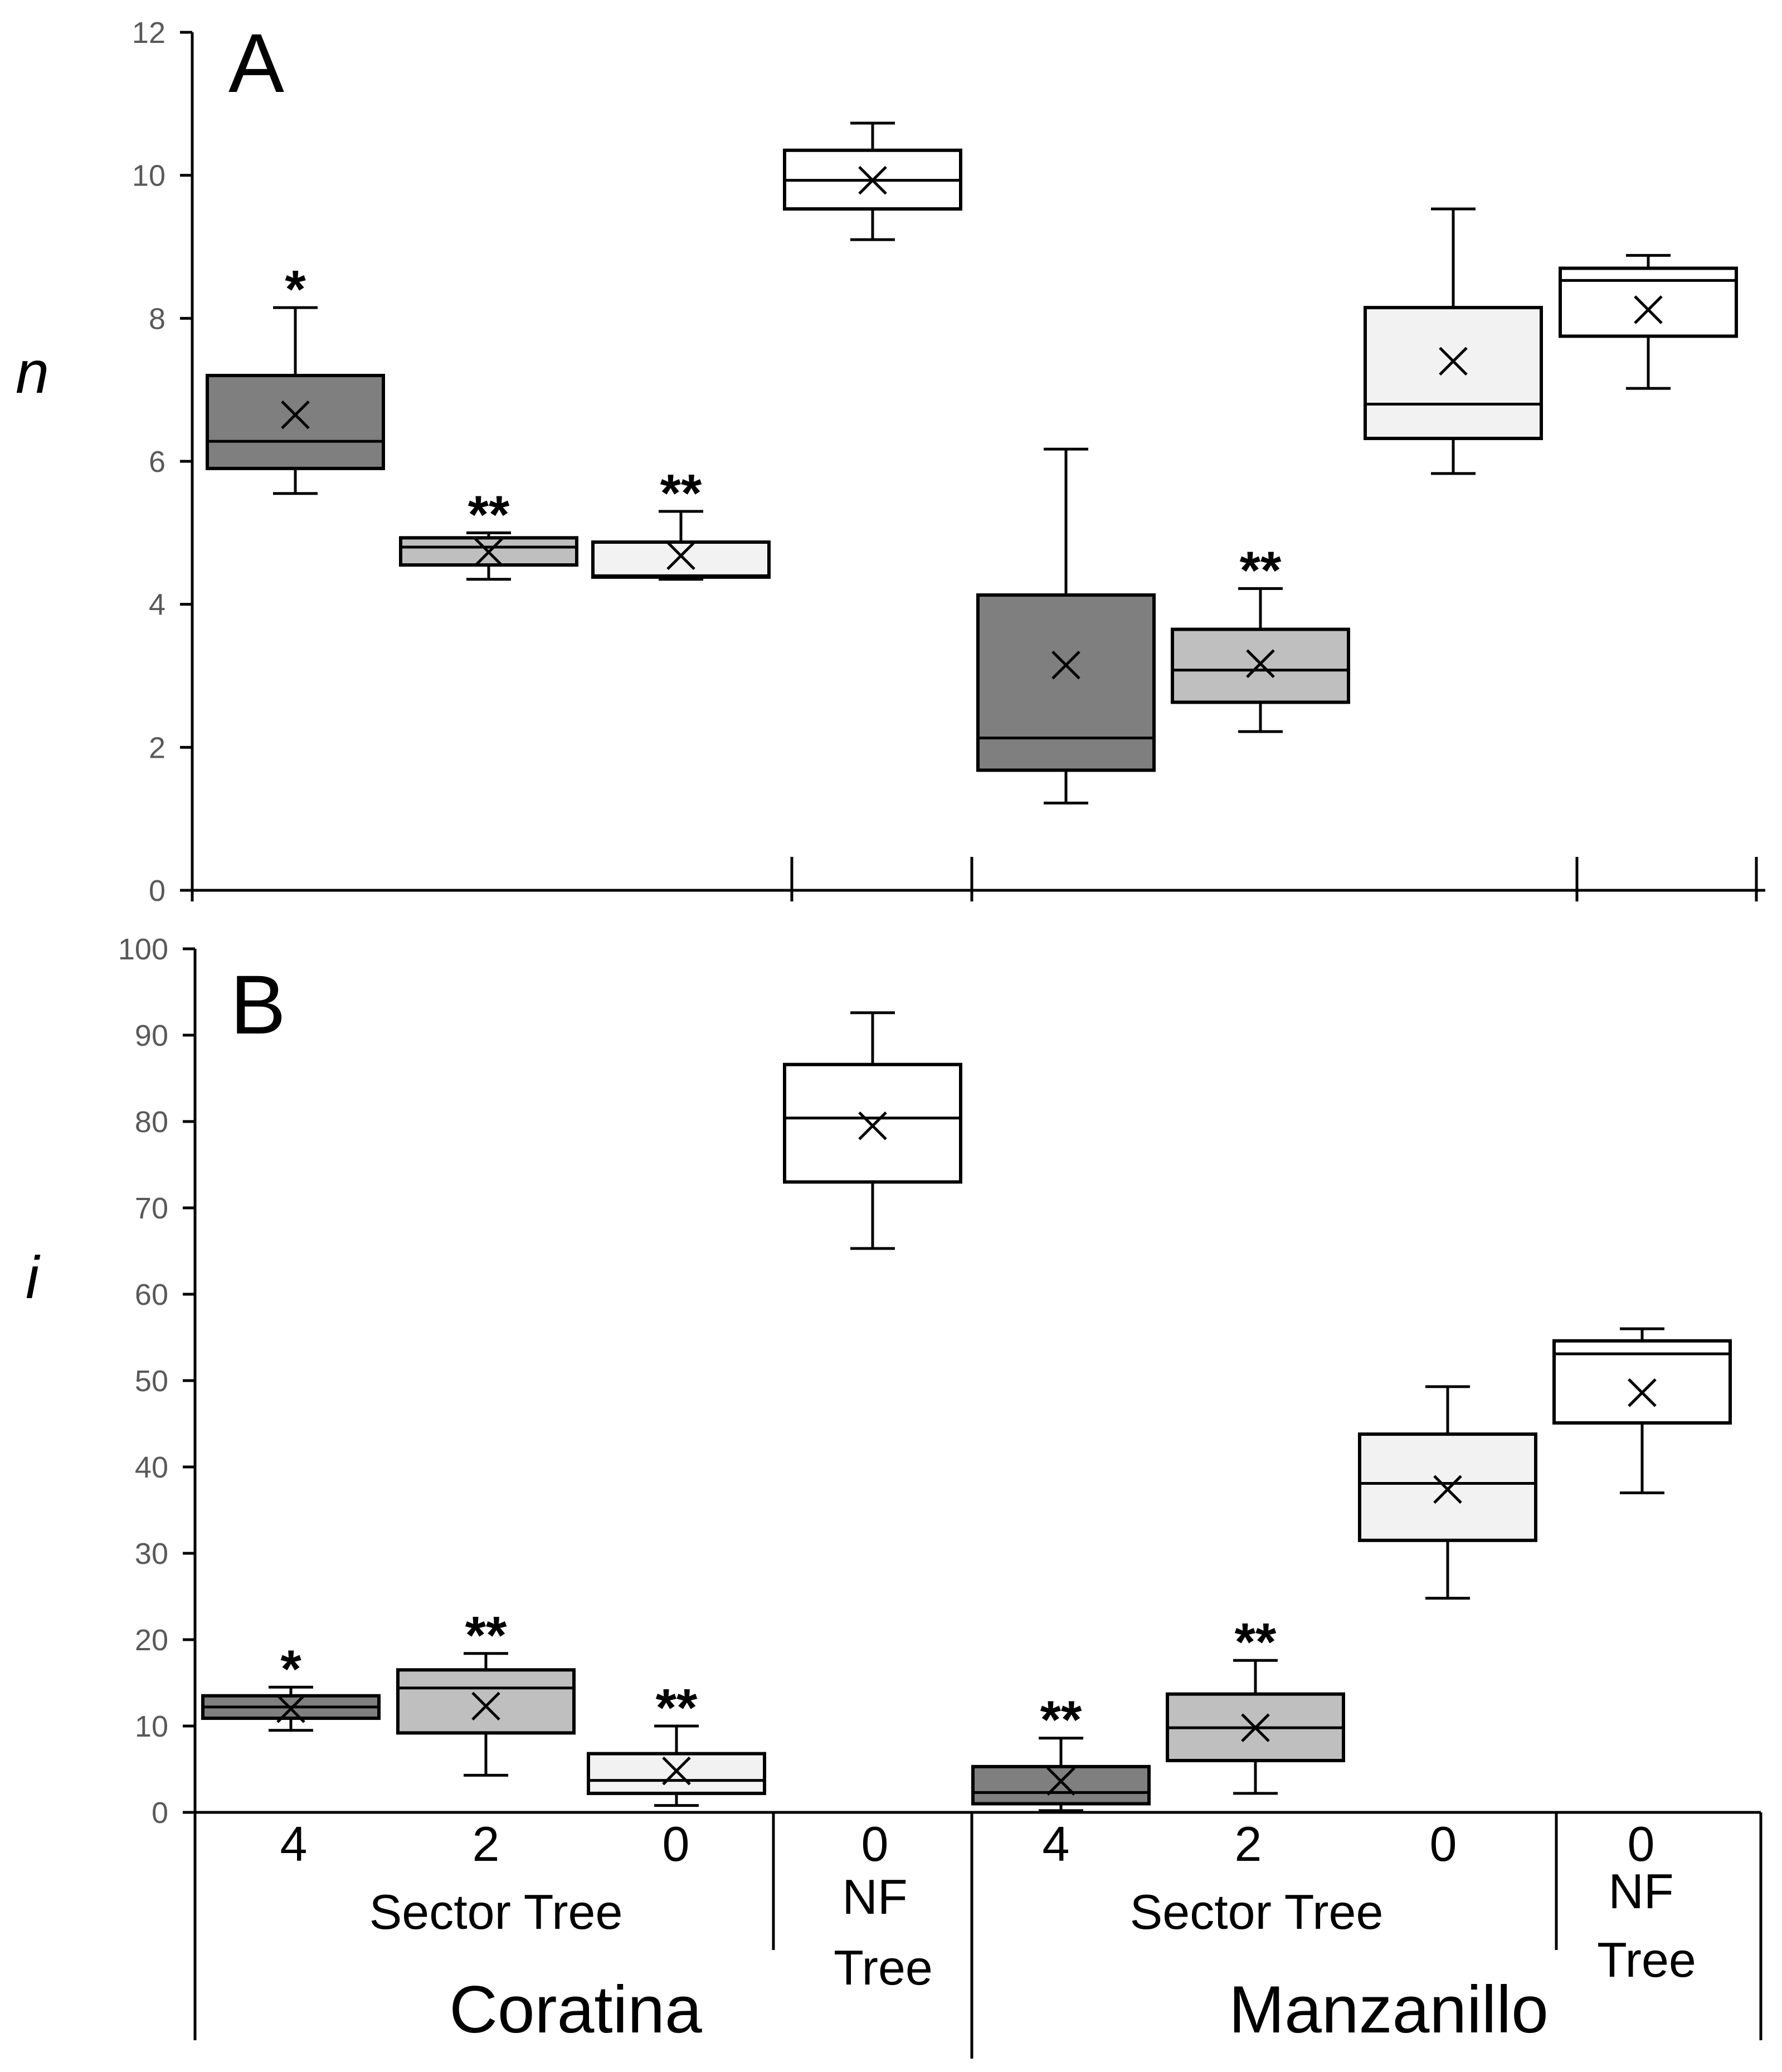  What do you see at coordinates (157, 462) in the screenshot?
I see `y-tick-label: 6` at bounding box center [157, 462].